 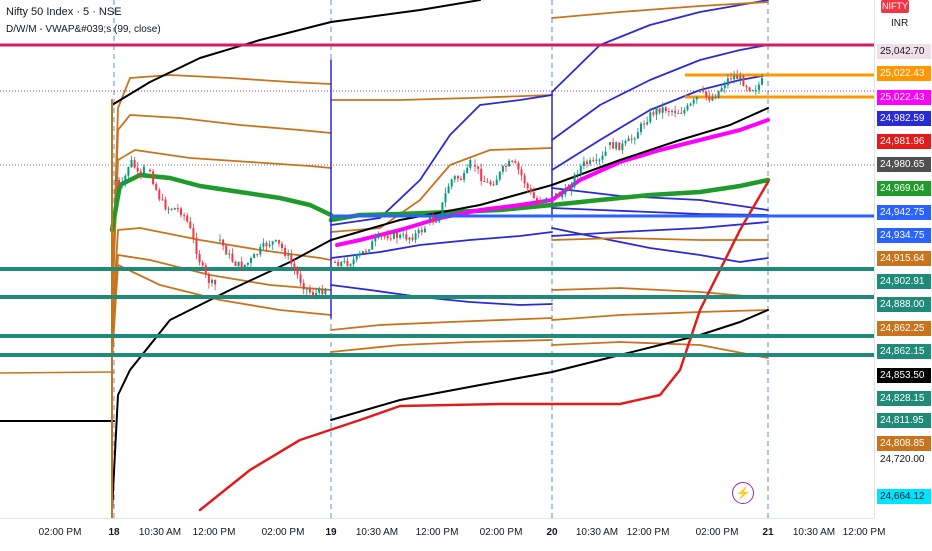 What do you see at coordinates (904, 375) in the screenshot?
I see `price-label: 24,853.50` at bounding box center [904, 375].